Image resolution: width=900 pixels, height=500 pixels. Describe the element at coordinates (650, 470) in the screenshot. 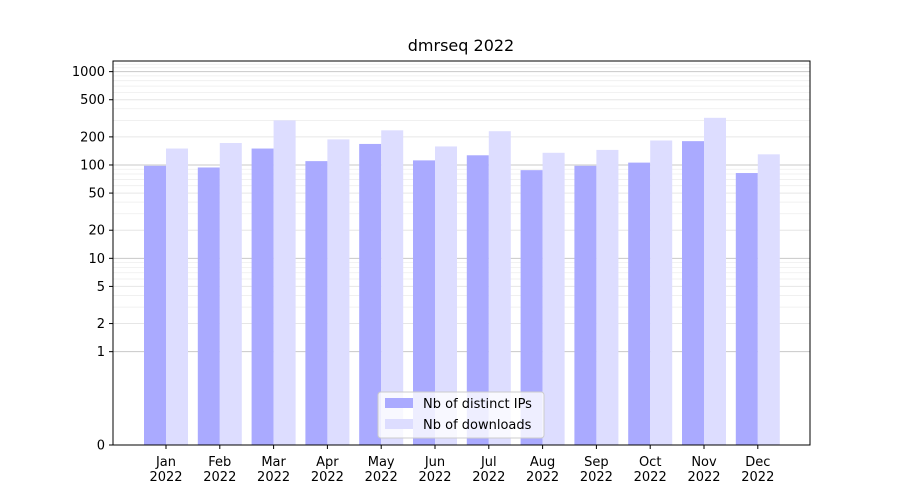

I see `x-tick-label: Oct 2022` at that location.